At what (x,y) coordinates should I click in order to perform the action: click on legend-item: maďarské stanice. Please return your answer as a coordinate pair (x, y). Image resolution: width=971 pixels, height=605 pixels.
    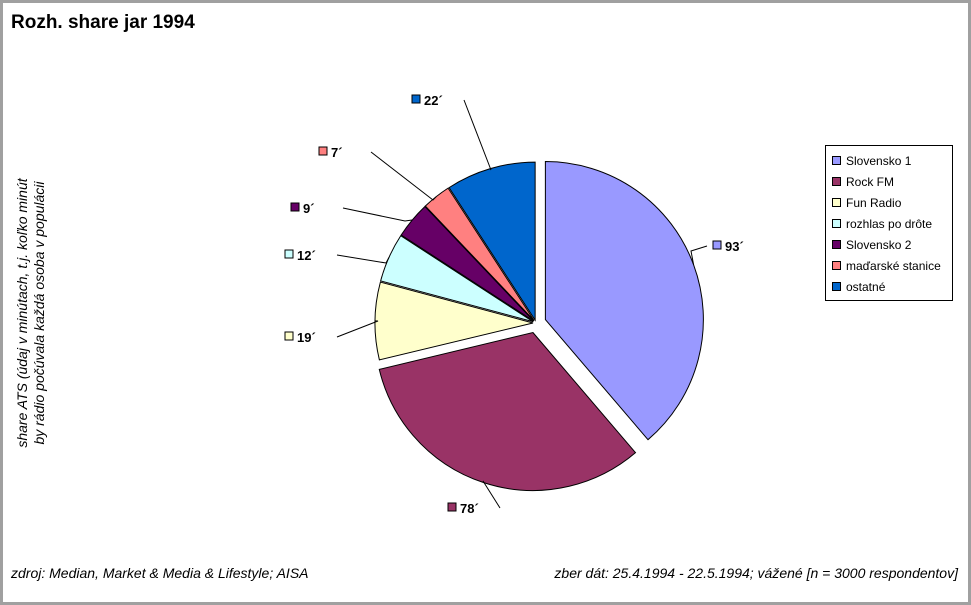
    Looking at the image, I should click on (890, 265).